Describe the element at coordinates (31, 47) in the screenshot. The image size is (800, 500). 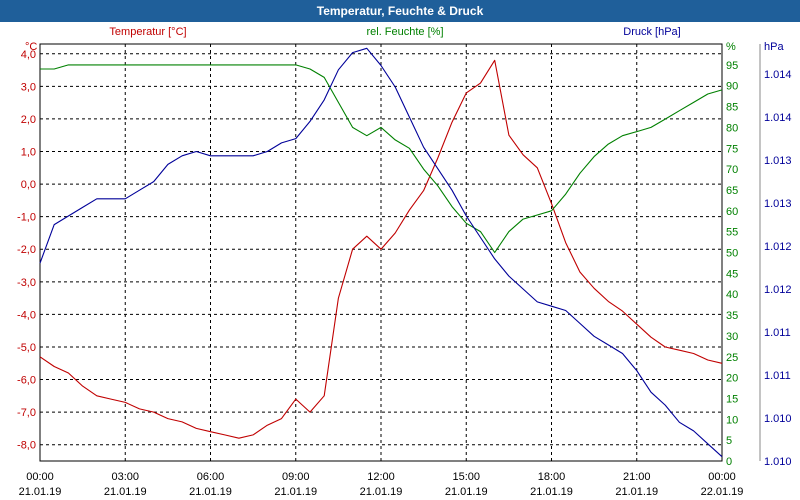
I see `temperature-unit: °C` at that location.